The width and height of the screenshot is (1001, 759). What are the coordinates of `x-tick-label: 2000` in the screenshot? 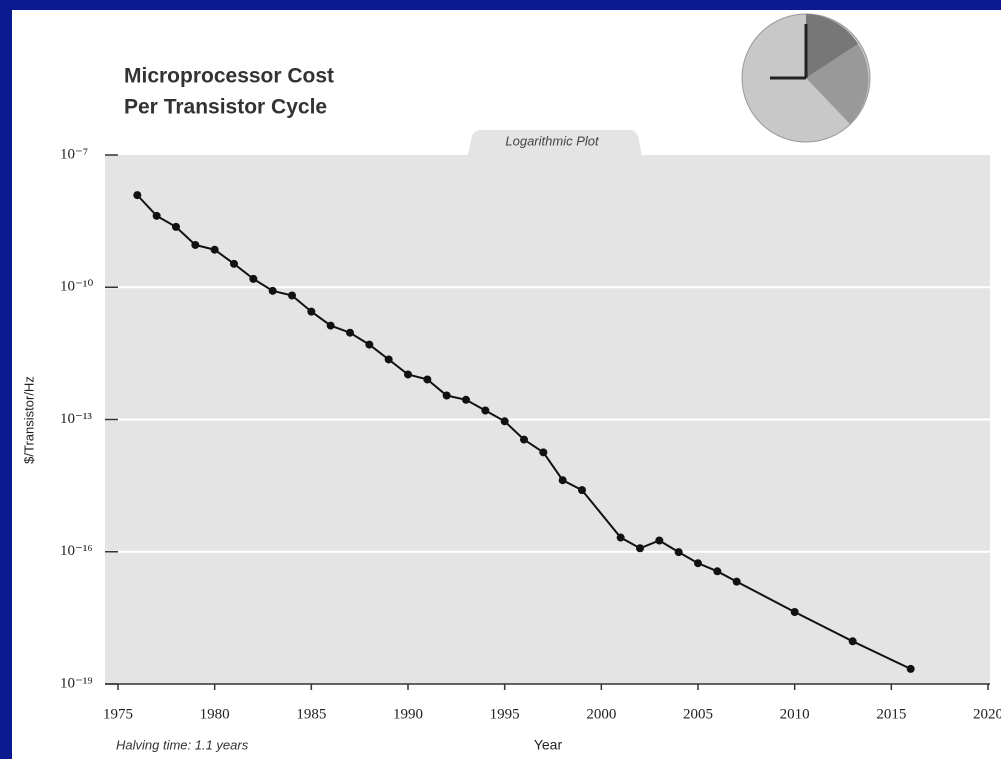 It's located at (601, 714).